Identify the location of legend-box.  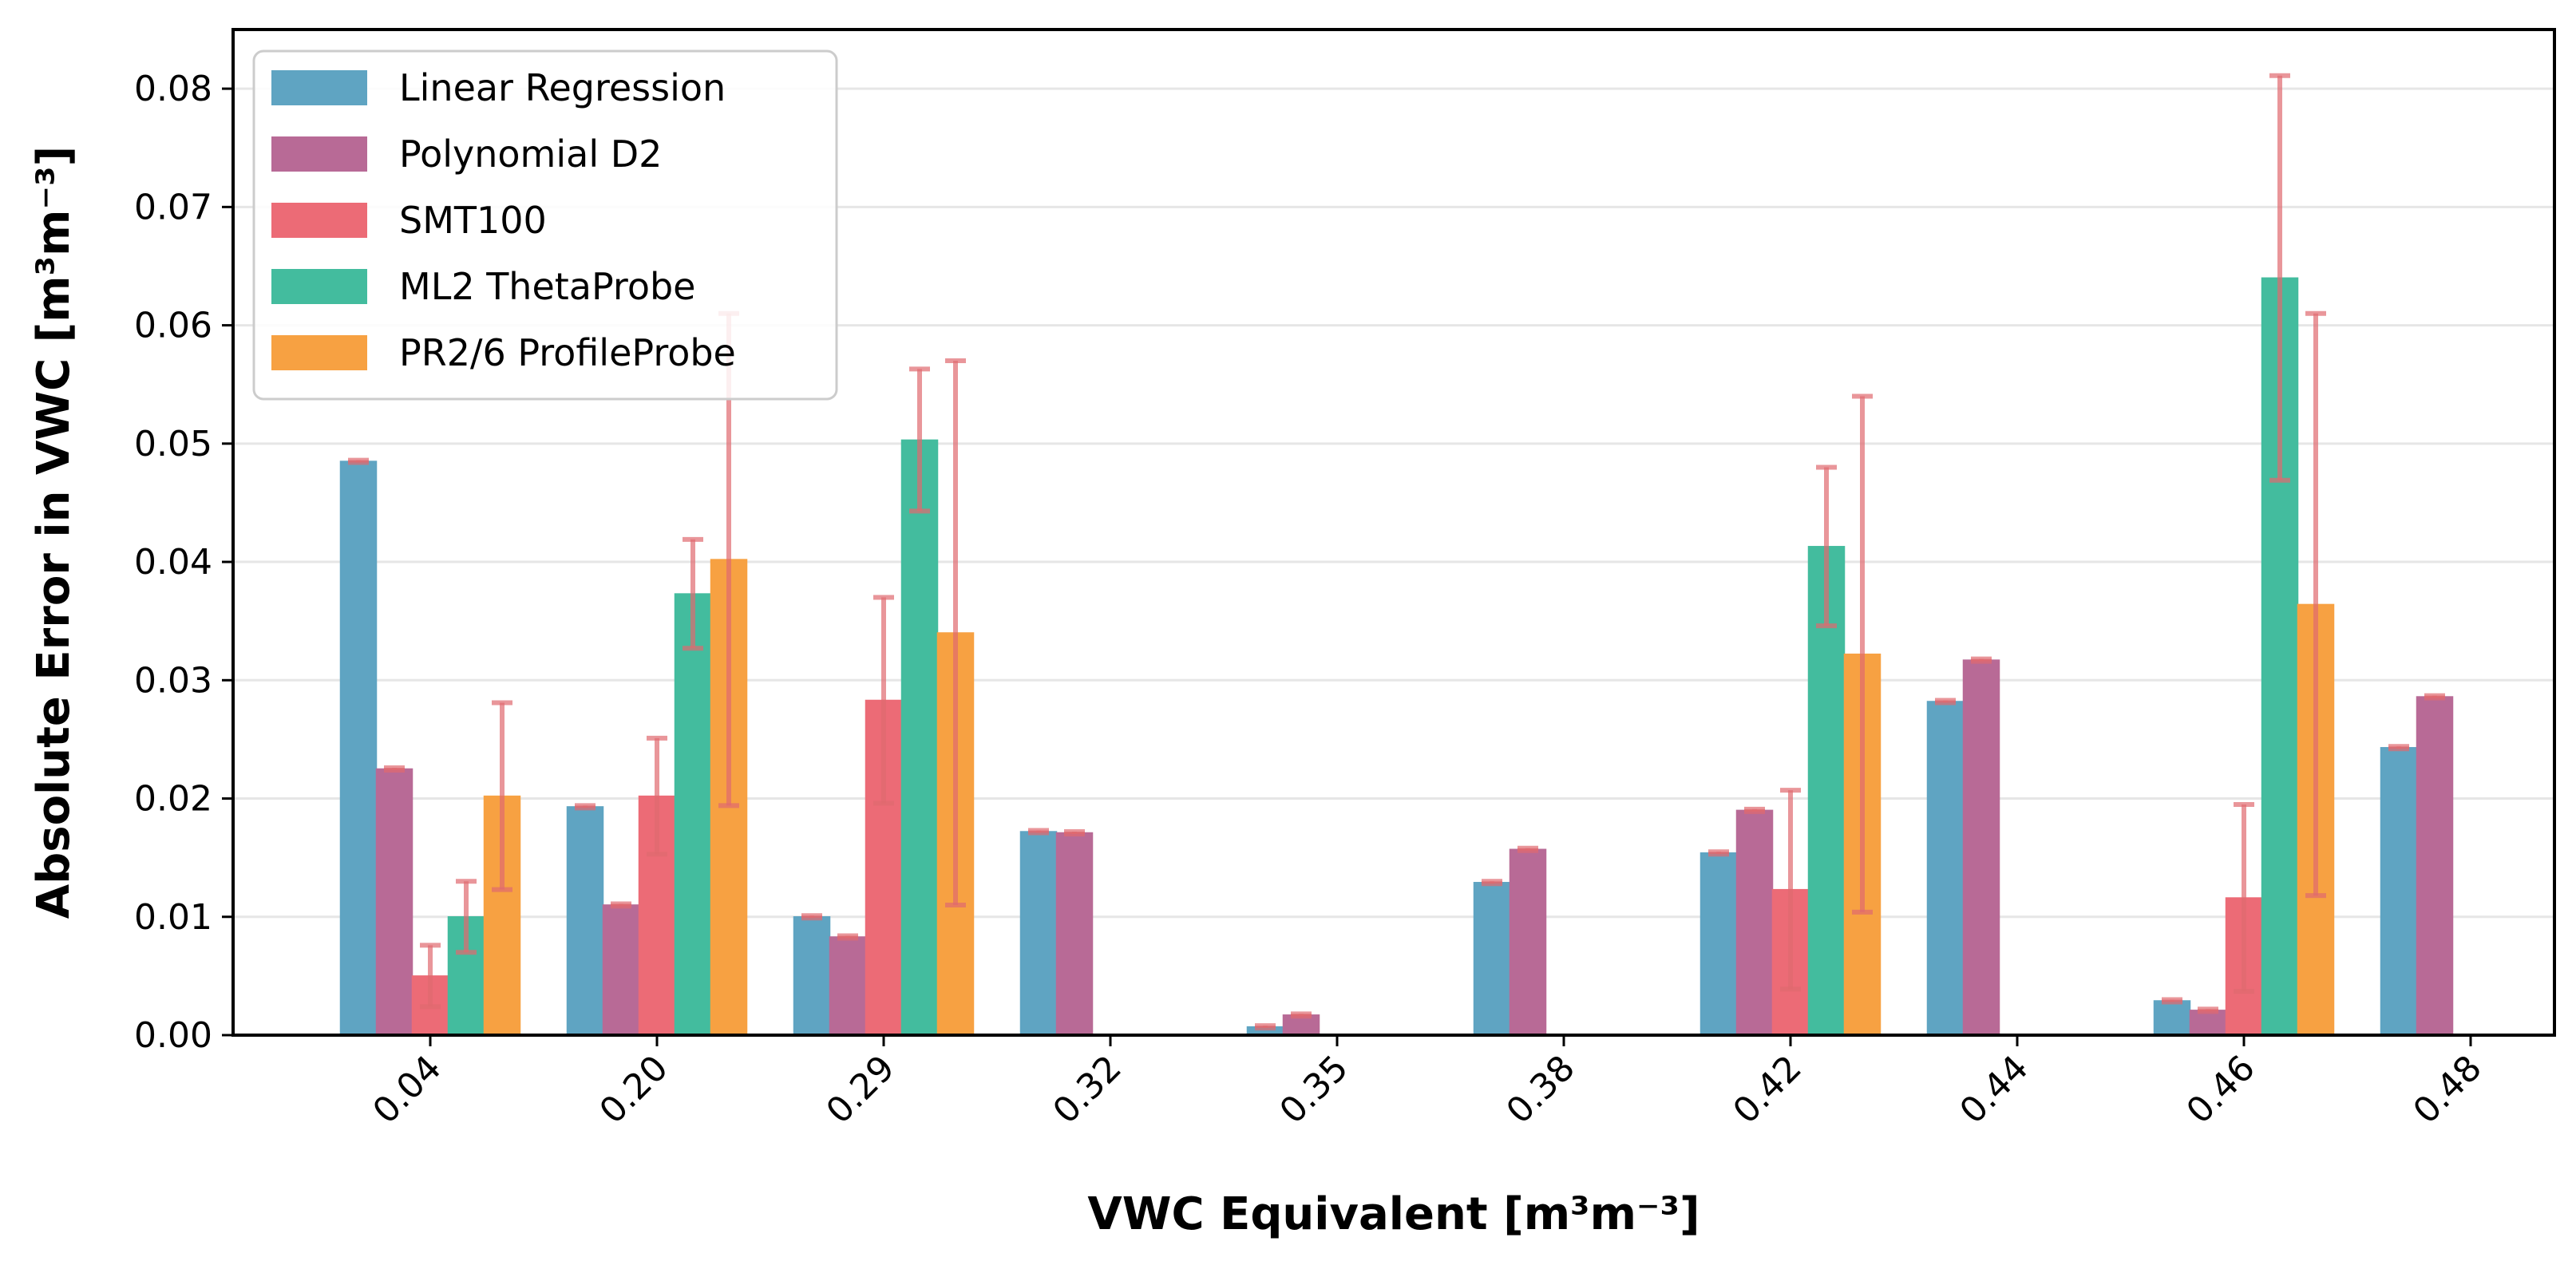
(545, 225).